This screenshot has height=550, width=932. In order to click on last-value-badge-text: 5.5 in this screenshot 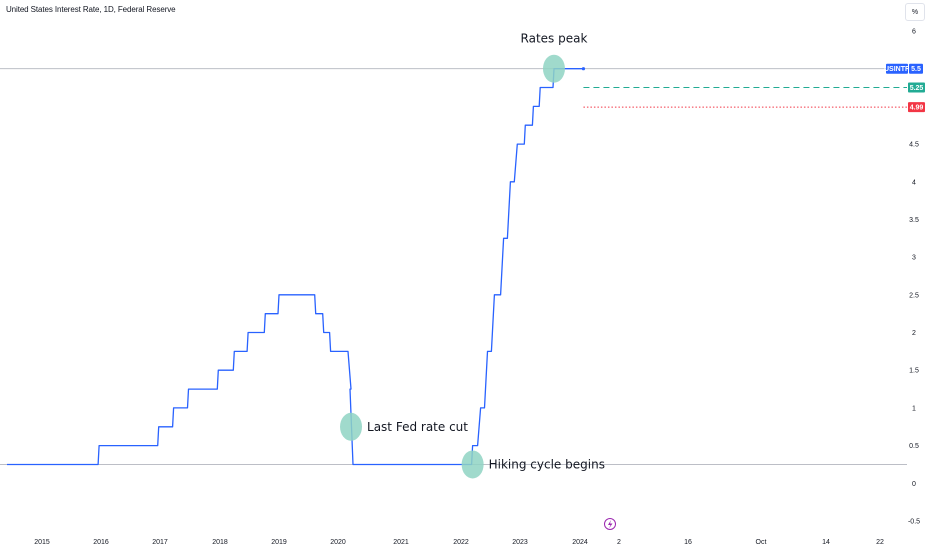, I will do `click(916, 69)`.